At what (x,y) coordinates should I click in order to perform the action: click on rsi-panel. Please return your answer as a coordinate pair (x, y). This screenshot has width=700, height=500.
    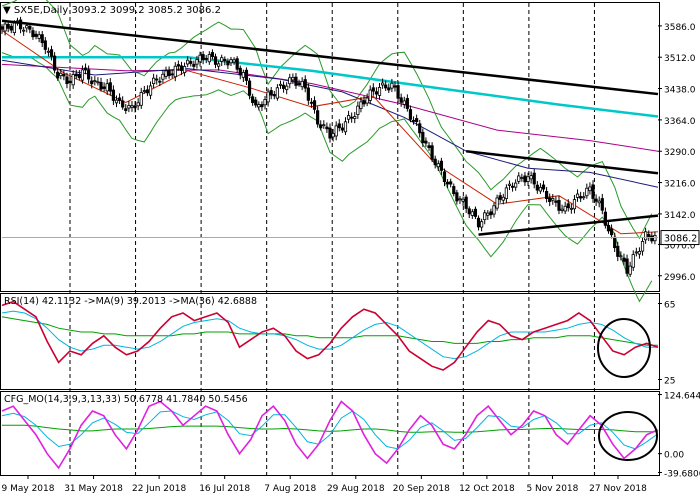
    Looking at the image, I should click on (330, 339).